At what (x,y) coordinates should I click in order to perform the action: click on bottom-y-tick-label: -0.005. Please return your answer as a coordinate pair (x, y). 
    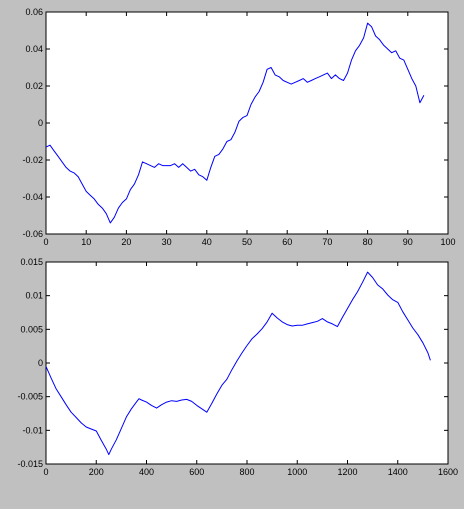
    Looking at the image, I should click on (30, 397).